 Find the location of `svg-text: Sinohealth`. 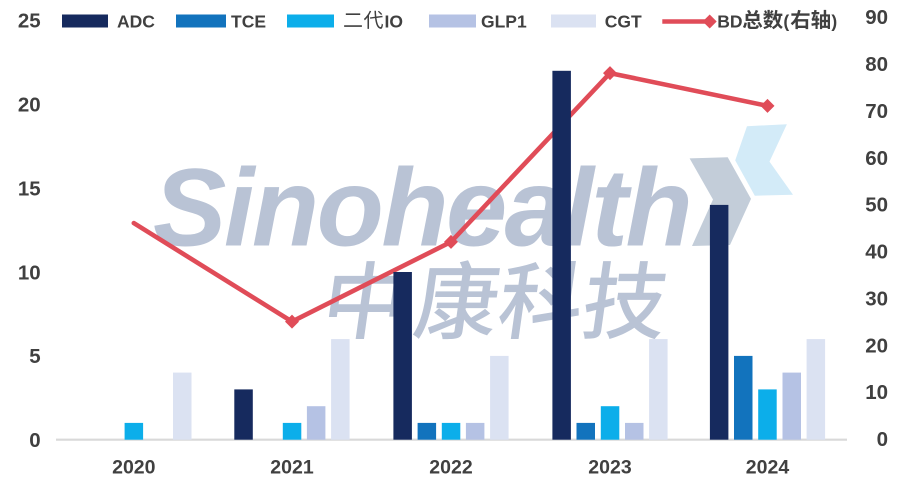

svg-text: Sinohealth is located at coordinates (421, 208).